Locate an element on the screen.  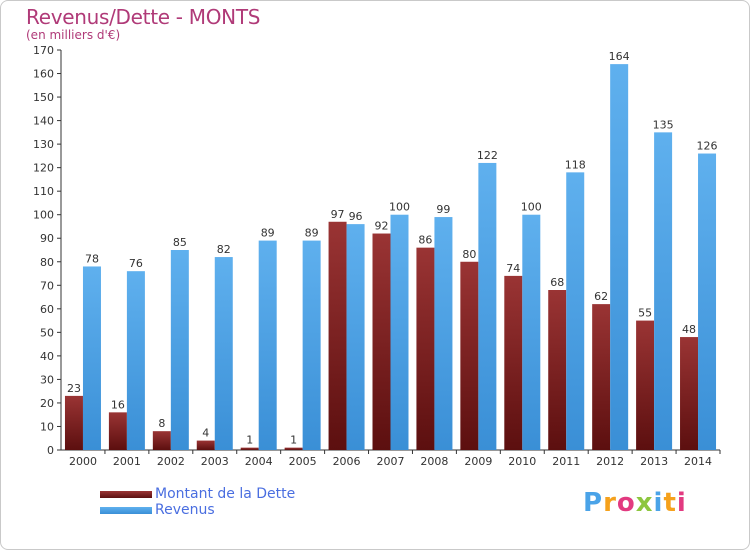
y-tick-label: 160 is located at coordinates (43, 74).